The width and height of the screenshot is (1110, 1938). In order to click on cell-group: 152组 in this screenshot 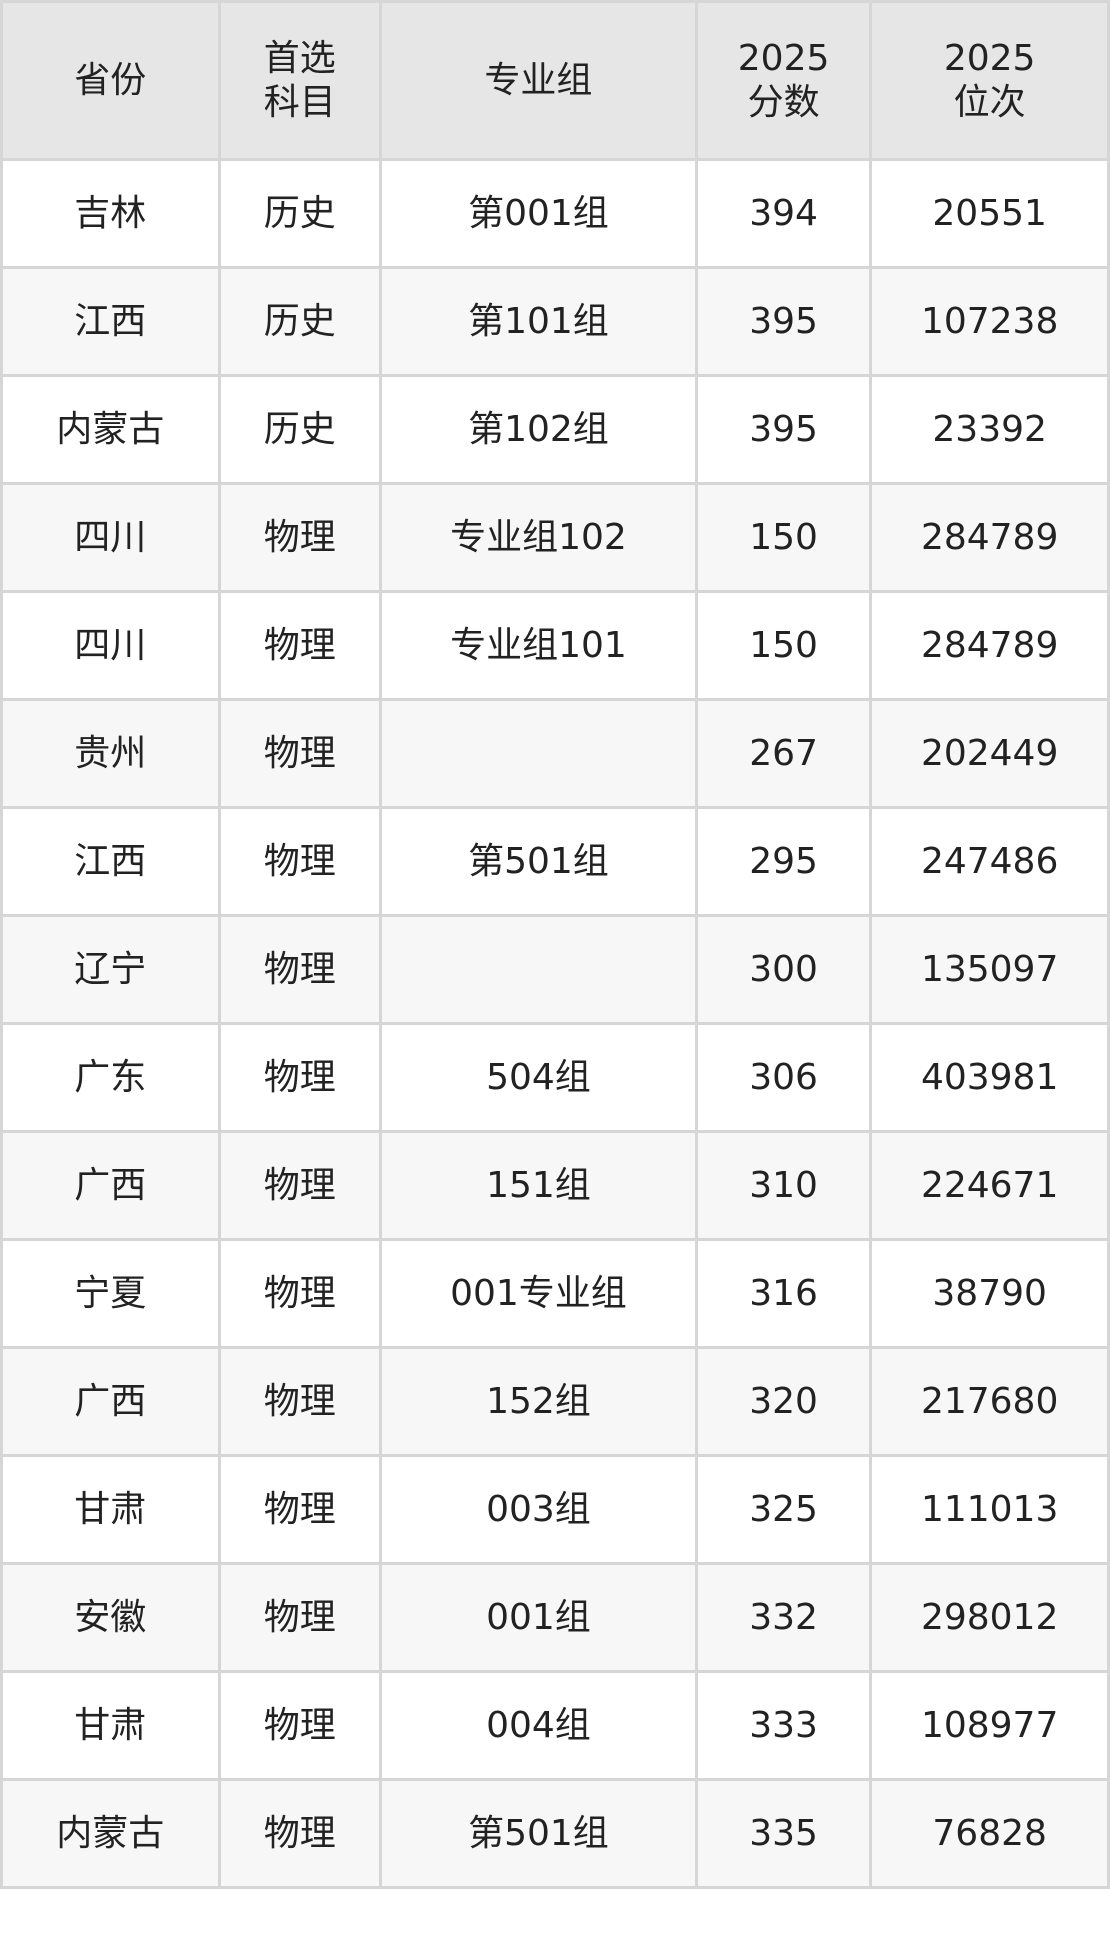, I will do `click(538, 1401)`.